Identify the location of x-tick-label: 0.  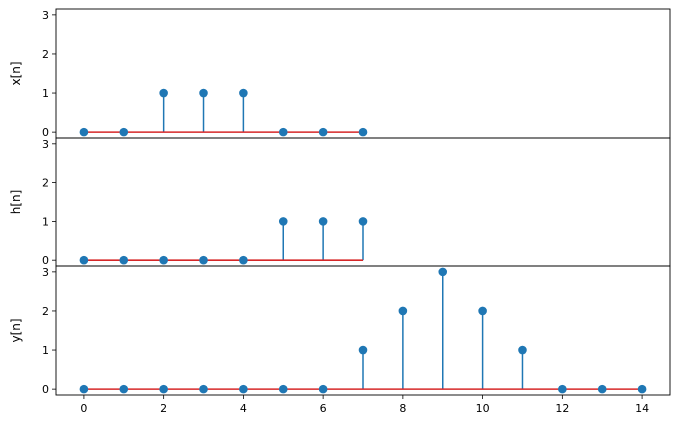
(83, 408).